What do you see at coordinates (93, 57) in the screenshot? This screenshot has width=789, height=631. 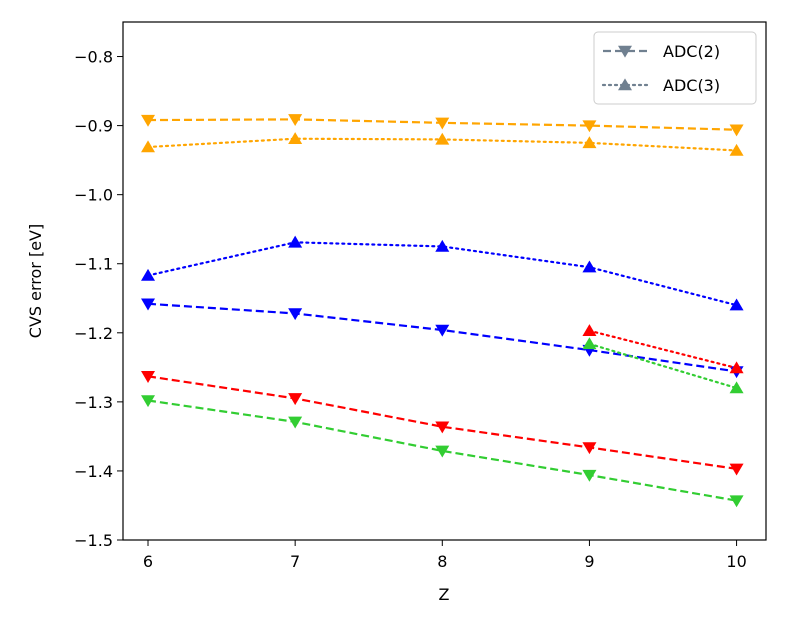 I see `y-tick-label: −0.8` at bounding box center [93, 57].